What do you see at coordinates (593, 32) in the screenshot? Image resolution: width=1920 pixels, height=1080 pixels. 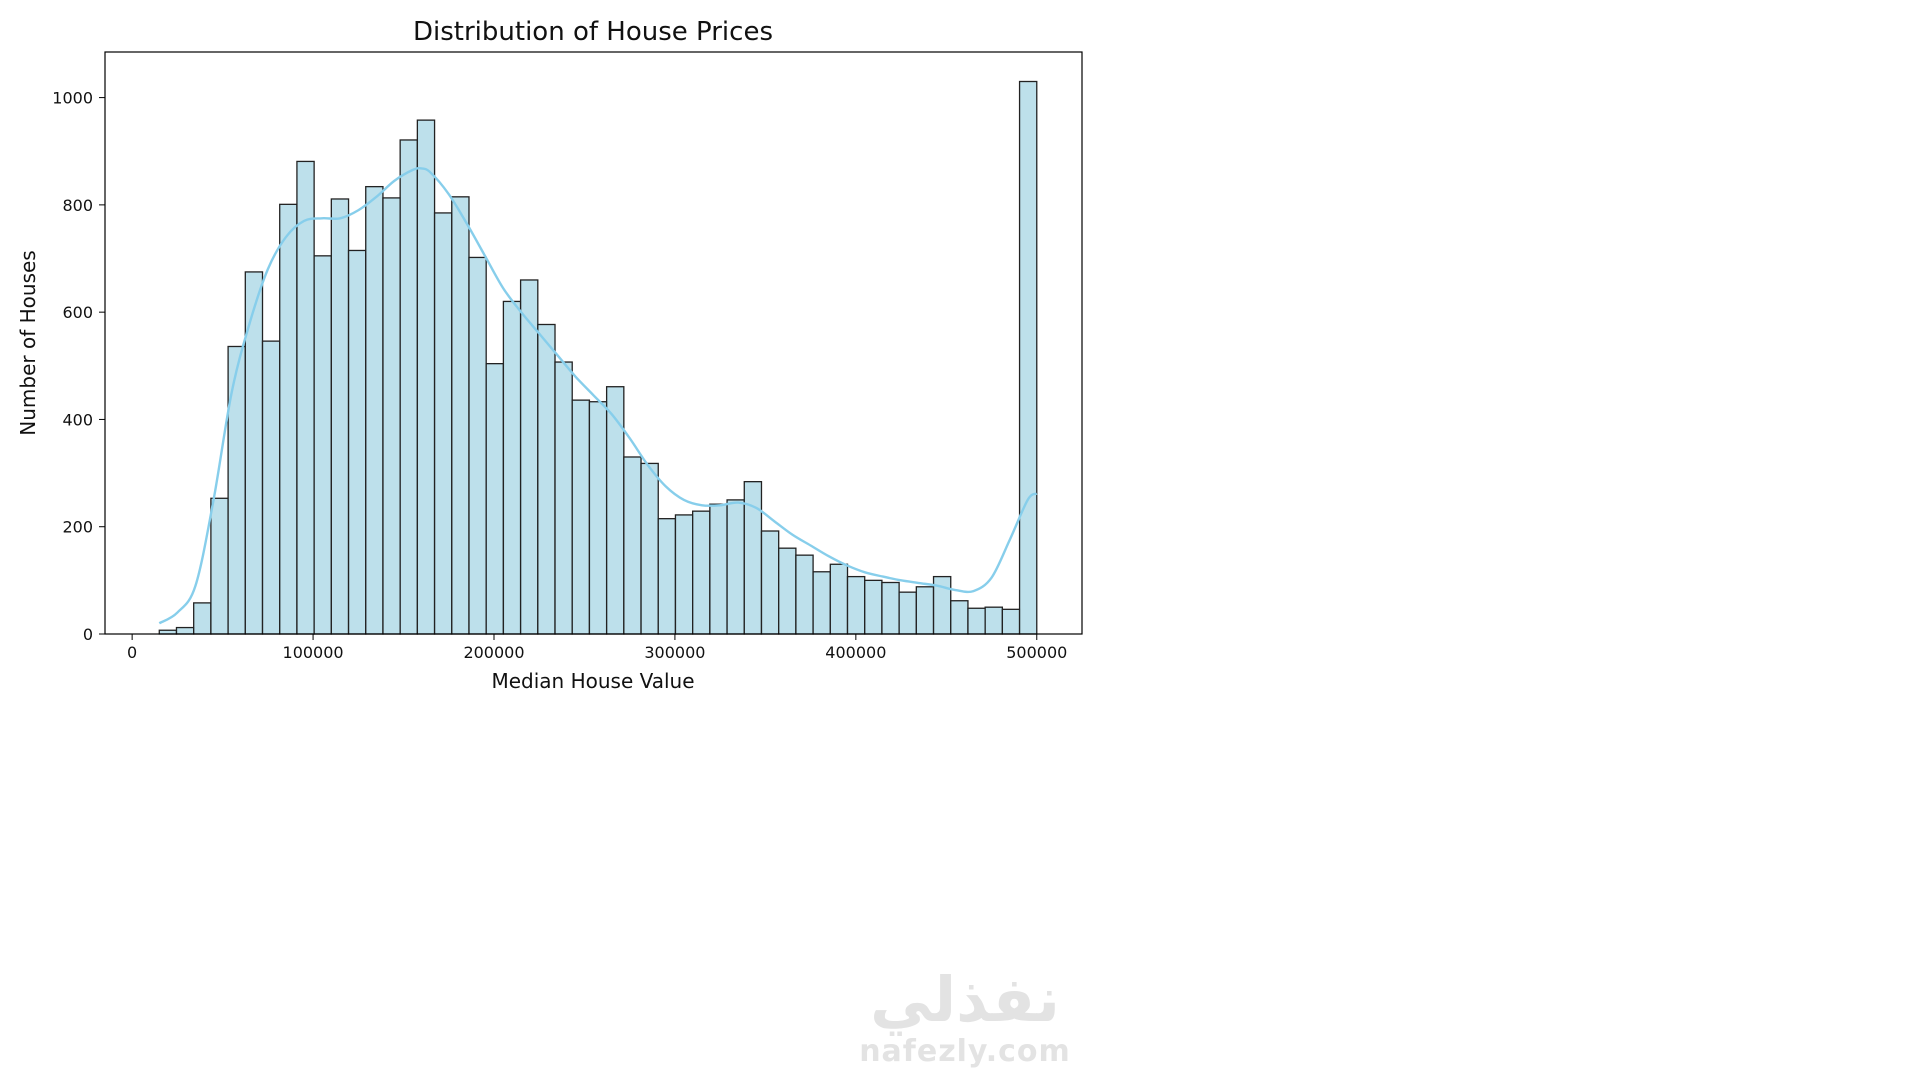 I see `chart-title: Distribution of House Prices` at bounding box center [593, 32].